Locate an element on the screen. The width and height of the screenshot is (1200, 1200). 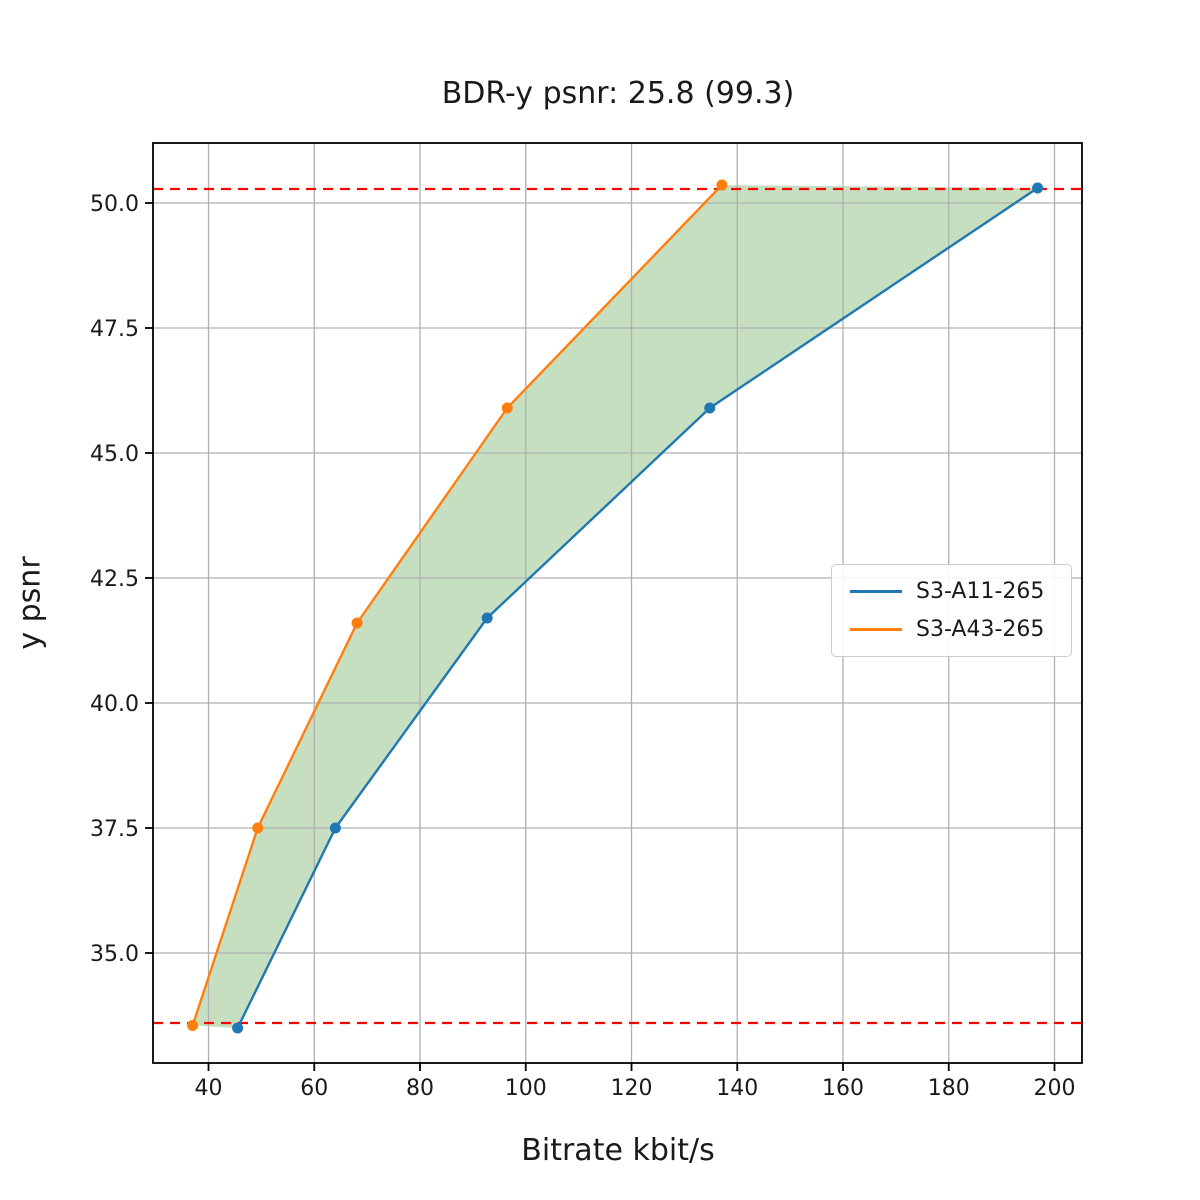
x-tick-label: 180 is located at coordinates (949, 1088).